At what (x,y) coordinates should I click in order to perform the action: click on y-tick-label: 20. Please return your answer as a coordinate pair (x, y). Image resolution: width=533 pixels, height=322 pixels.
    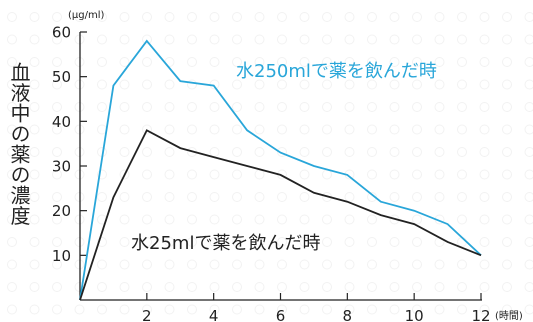
    Looking at the image, I should click on (61, 211).